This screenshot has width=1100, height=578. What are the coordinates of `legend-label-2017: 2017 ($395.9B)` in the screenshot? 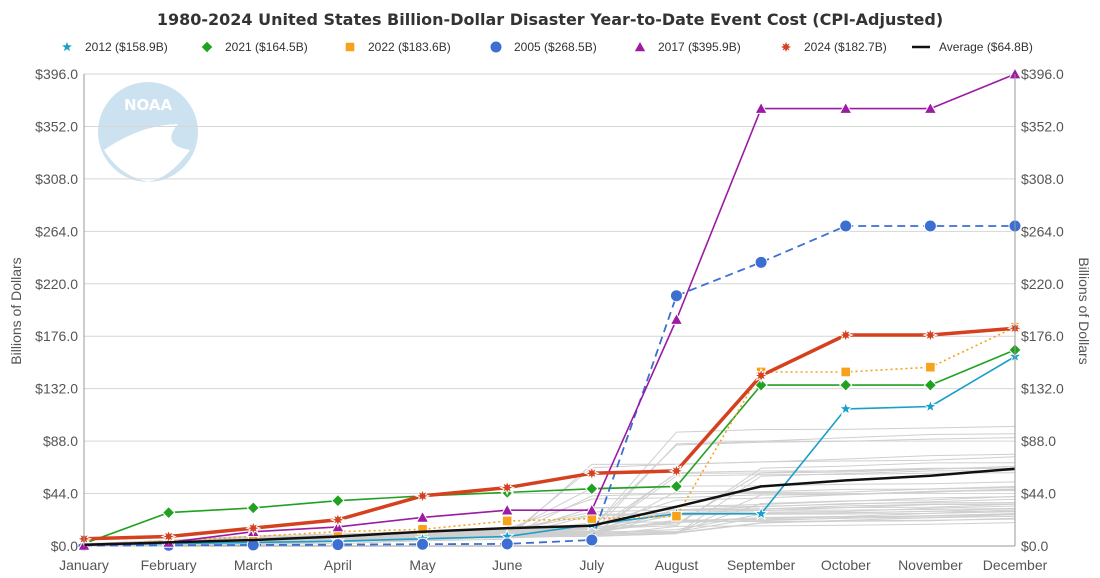 It's located at (699, 47).